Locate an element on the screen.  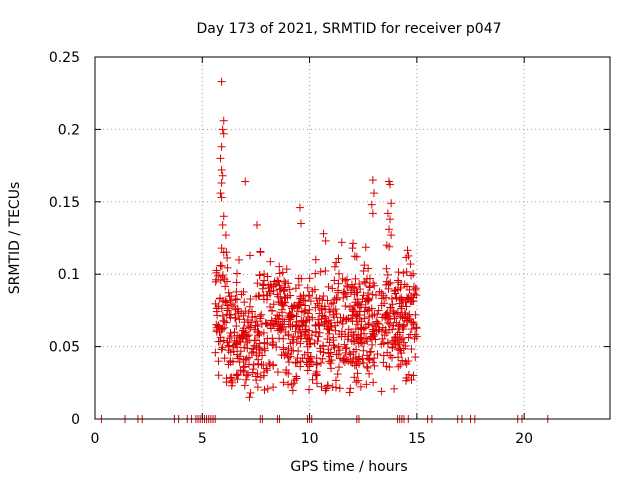
y-axis-label: SRMTID / TECUs is located at coordinates (15, 238).